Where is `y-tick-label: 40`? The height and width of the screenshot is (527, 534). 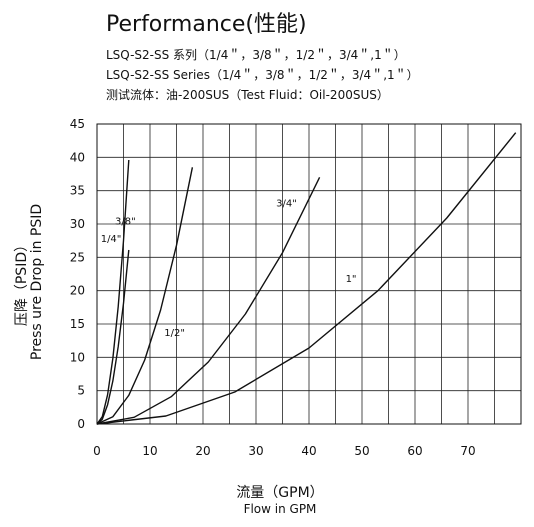
y-tick-label: 40 is located at coordinates (77, 157).